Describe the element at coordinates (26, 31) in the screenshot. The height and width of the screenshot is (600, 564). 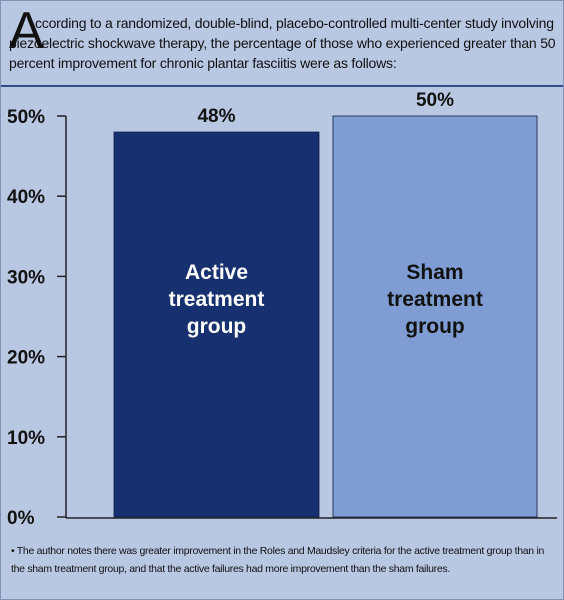
I see `intro-dropcap: A` at that location.